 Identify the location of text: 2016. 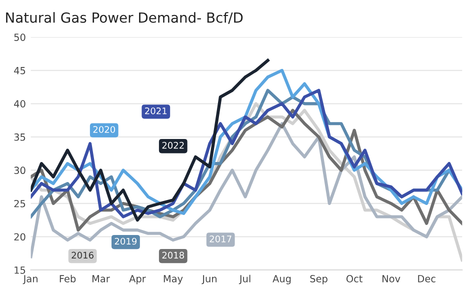
(83, 255).